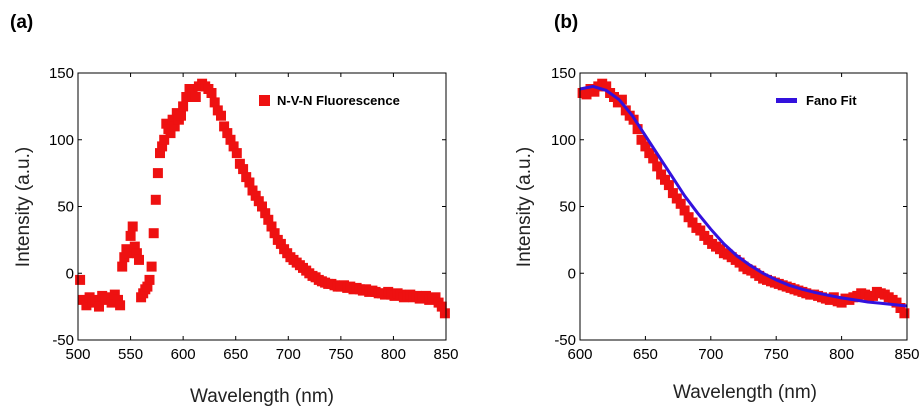 This screenshot has height=406, width=922. Describe the element at coordinates (340, 354) in the screenshot. I see `panel-a-x-tick-label: 750` at that location.